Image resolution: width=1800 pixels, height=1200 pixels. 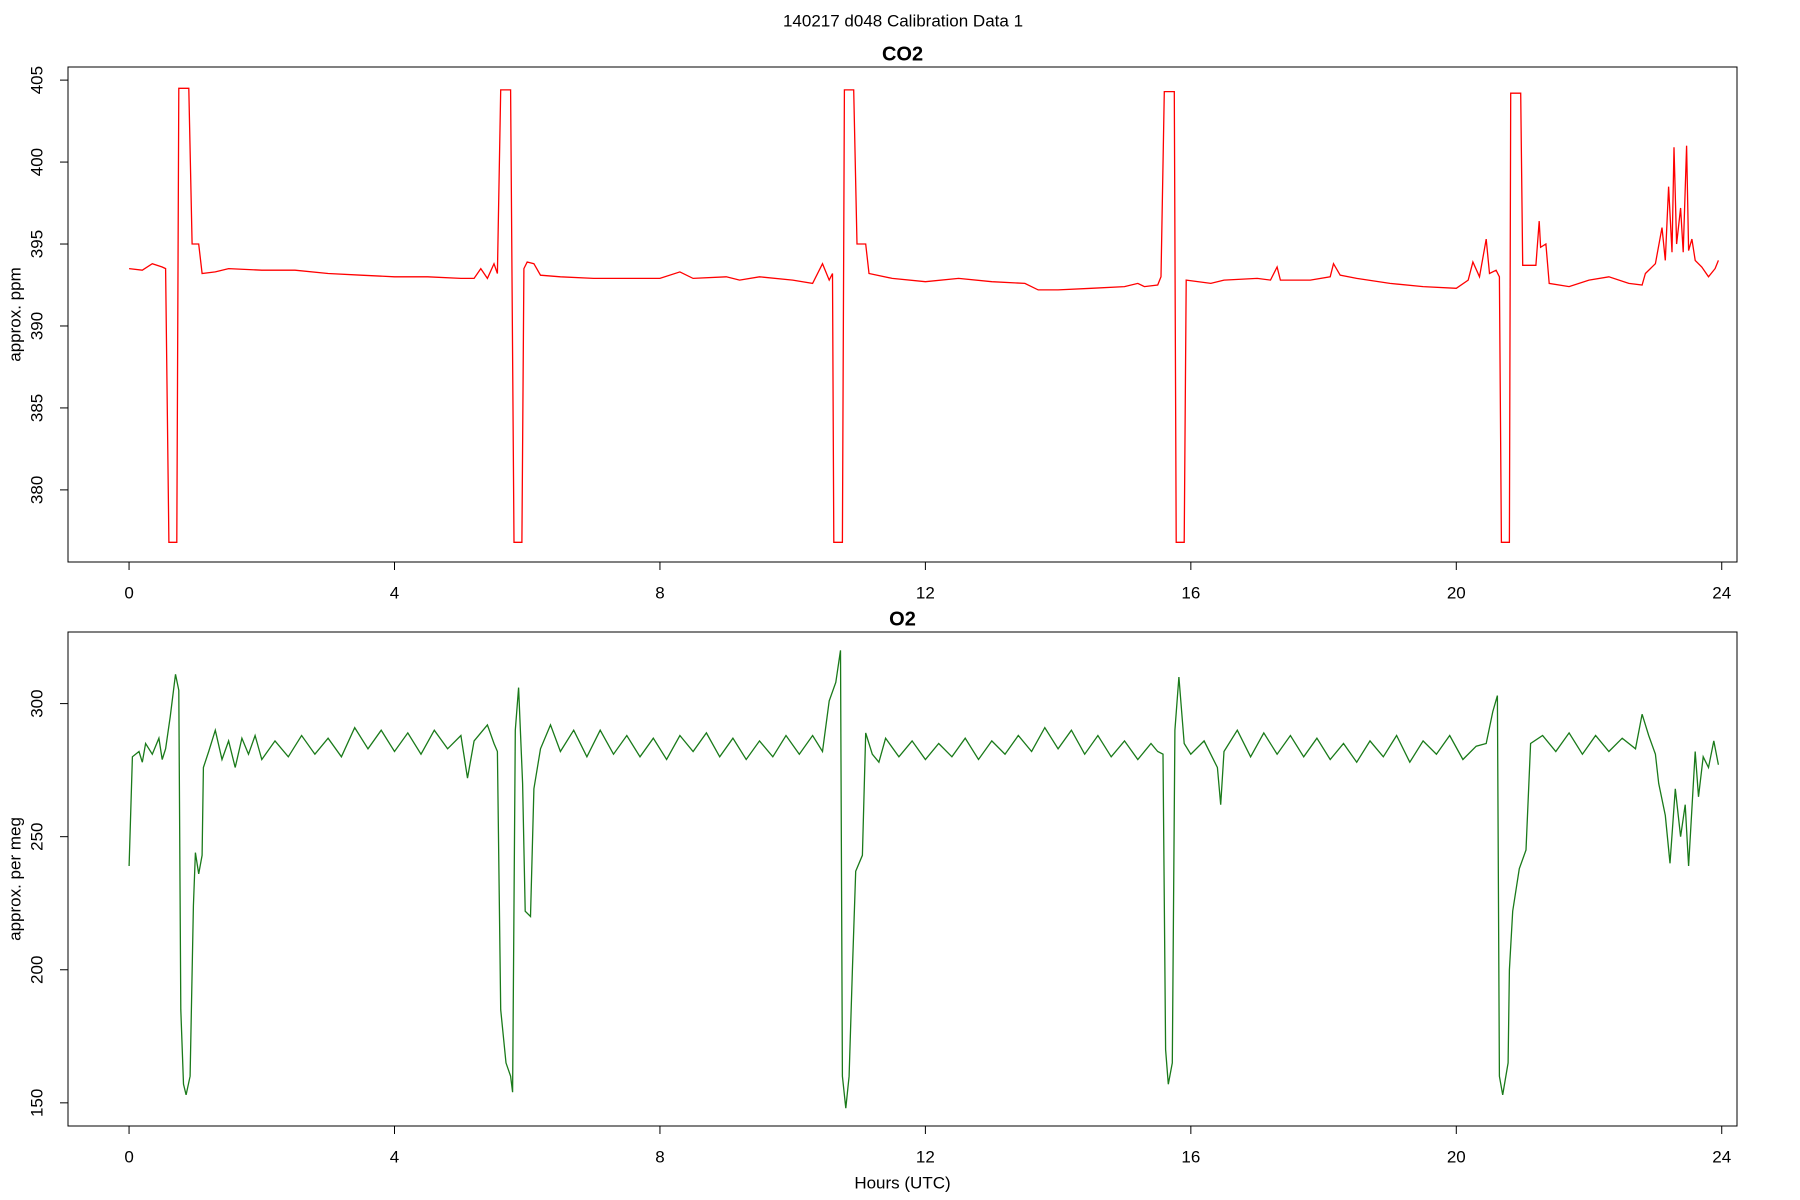 What do you see at coordinates (36, 836) in the screenshot?
I see `y-tick-label: 250` at bounding box center [36, 836].